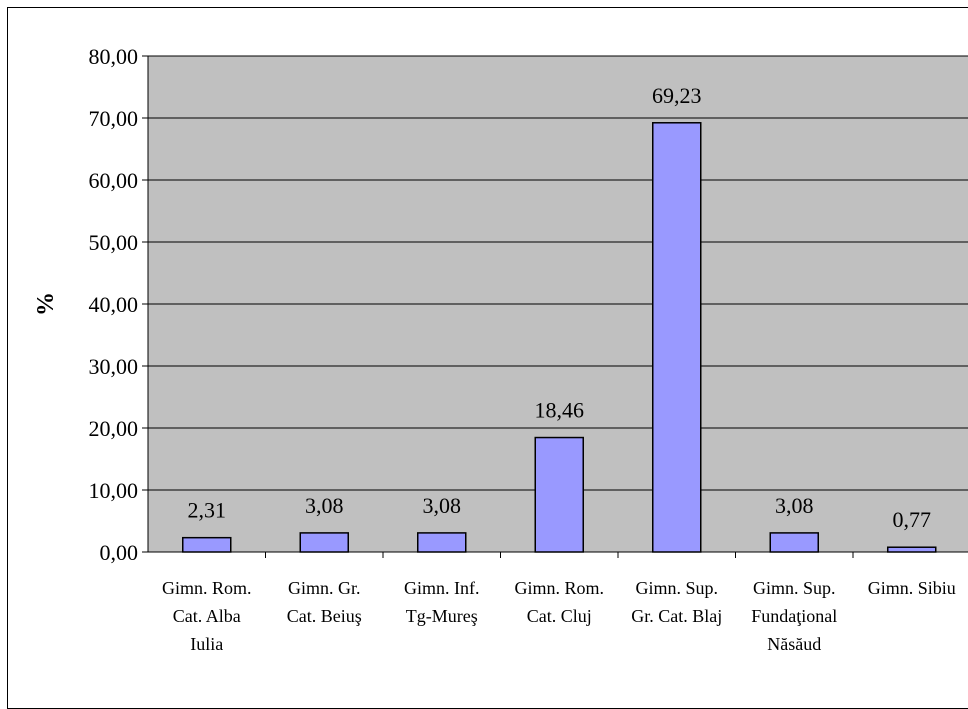 This screenshot has width=968, height=709. What do you see at coordinates (46, 304) in the screenshot?
I see `y-axis-label: %` at bounding box center [46, 304].